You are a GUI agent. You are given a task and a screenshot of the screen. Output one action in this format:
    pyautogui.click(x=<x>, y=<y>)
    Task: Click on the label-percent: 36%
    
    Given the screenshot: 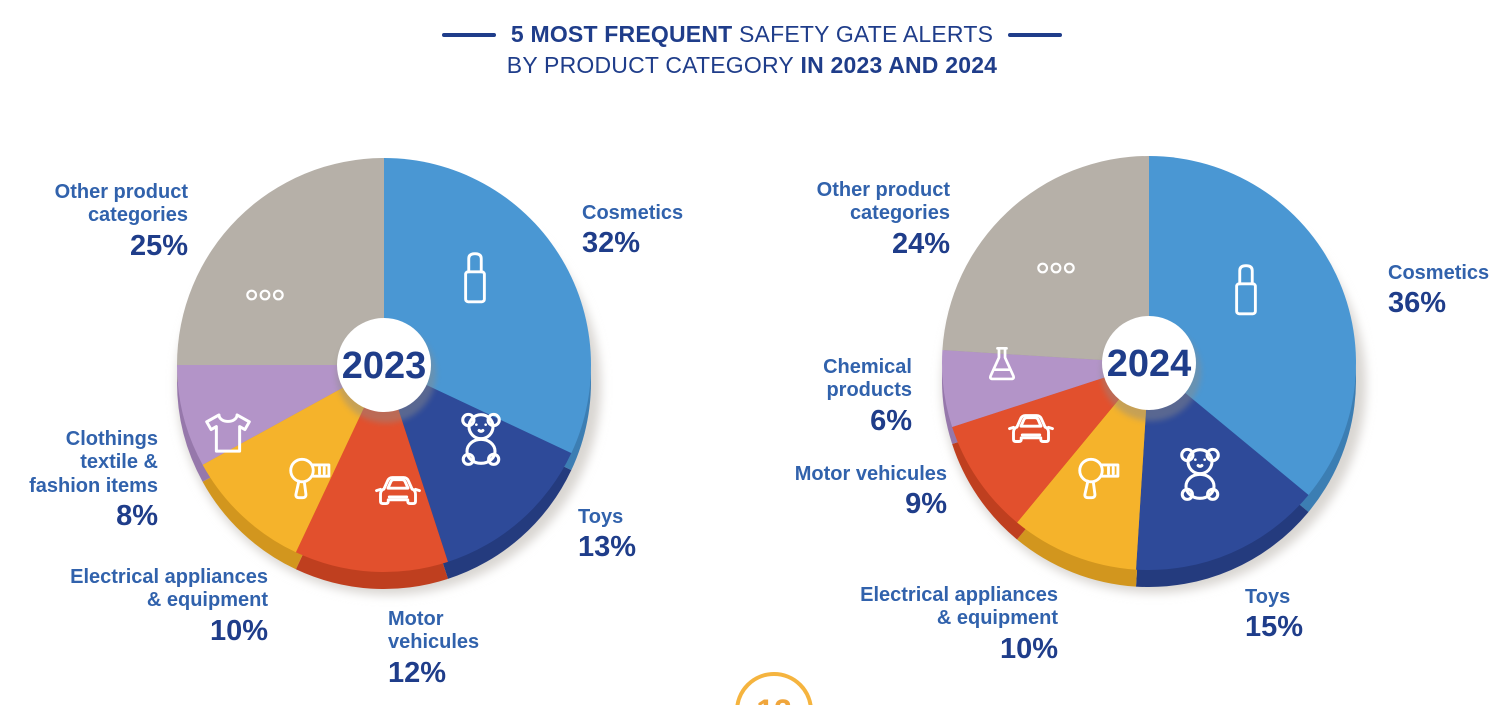 What is the action you would take?
    pyautogui.click(x=1417, y=303)
    